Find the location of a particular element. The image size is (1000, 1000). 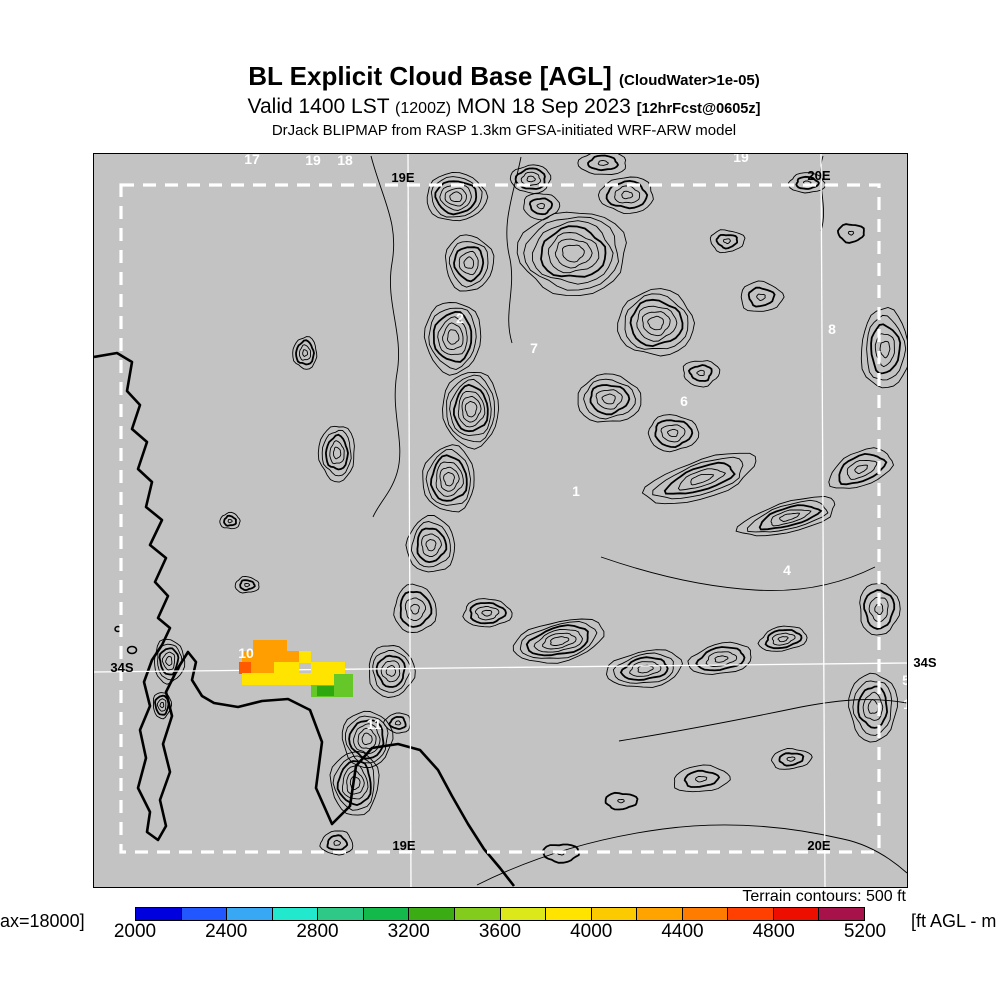

colorbar-tick: 2800 is located at coordinates (317, 931).